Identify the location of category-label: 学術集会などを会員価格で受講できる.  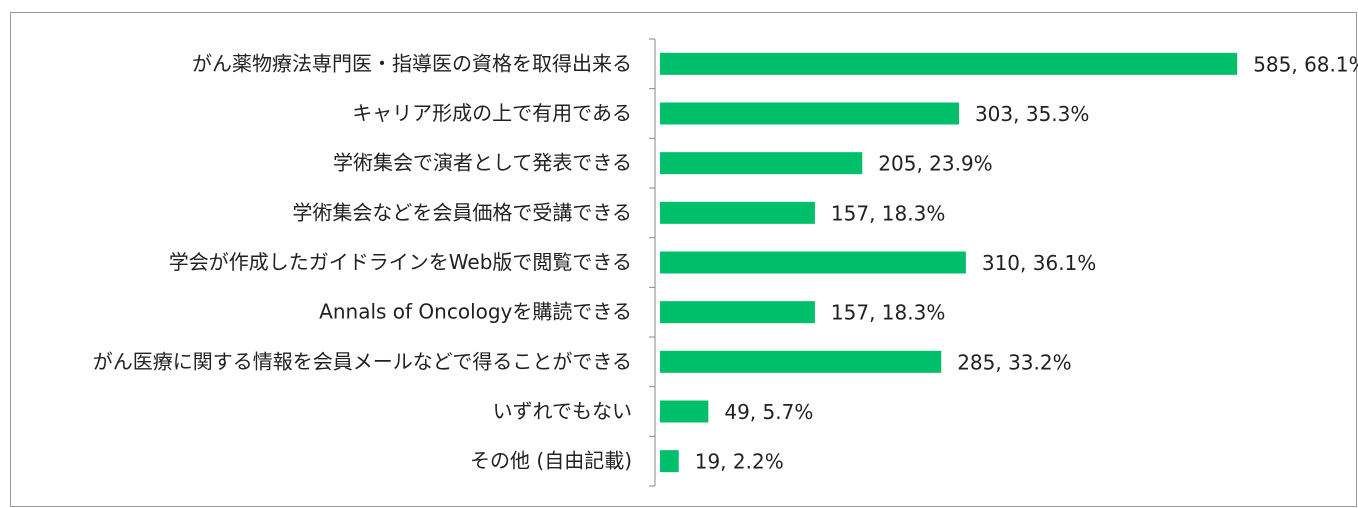
(462, 212).